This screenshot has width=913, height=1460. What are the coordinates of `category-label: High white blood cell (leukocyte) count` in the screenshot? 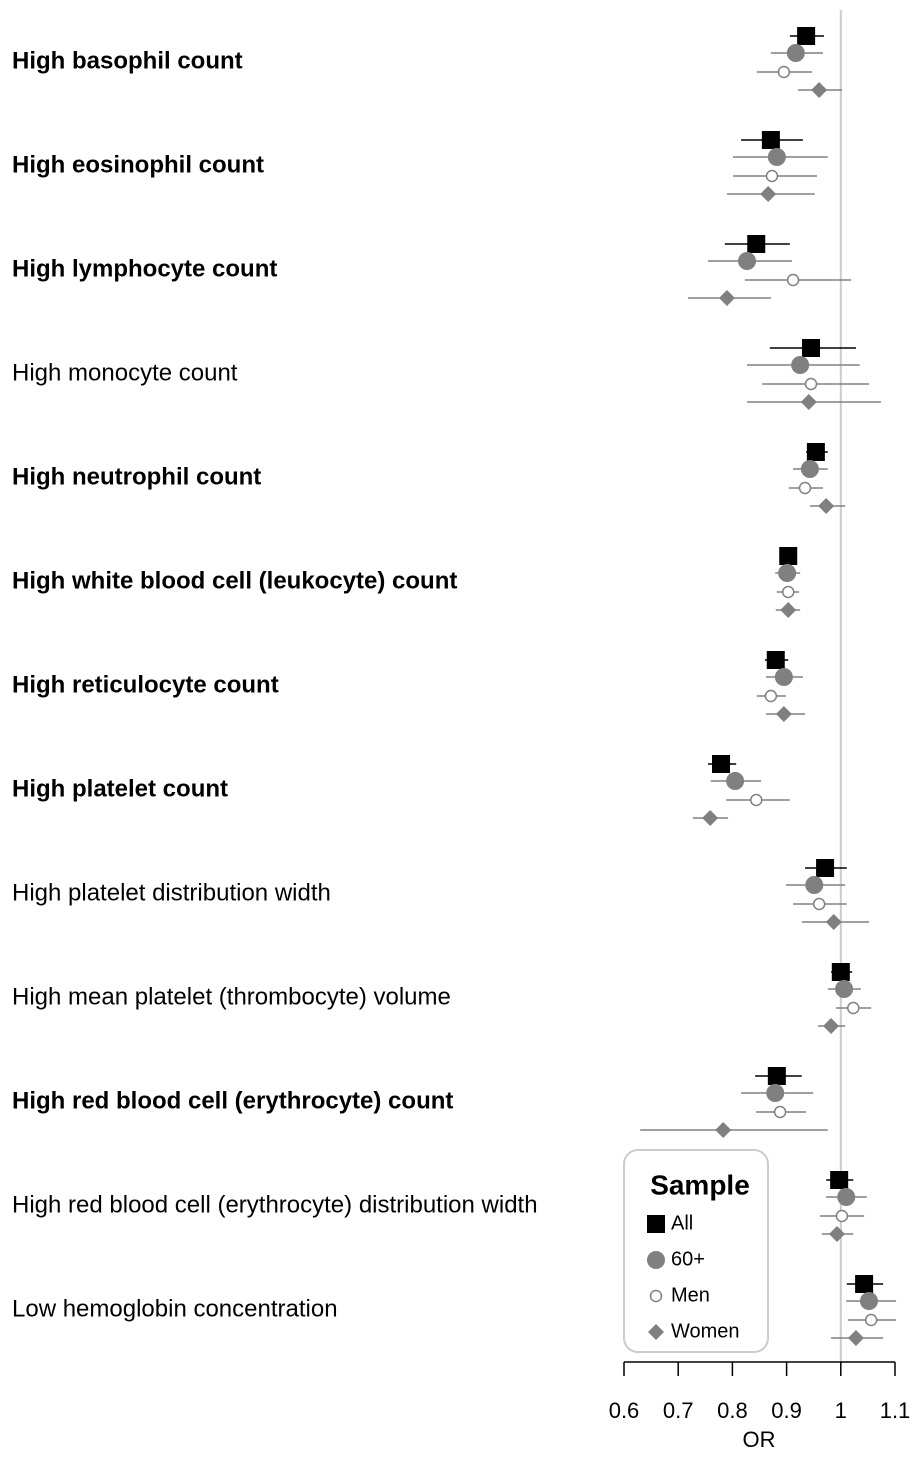 It's located at (234, 580).